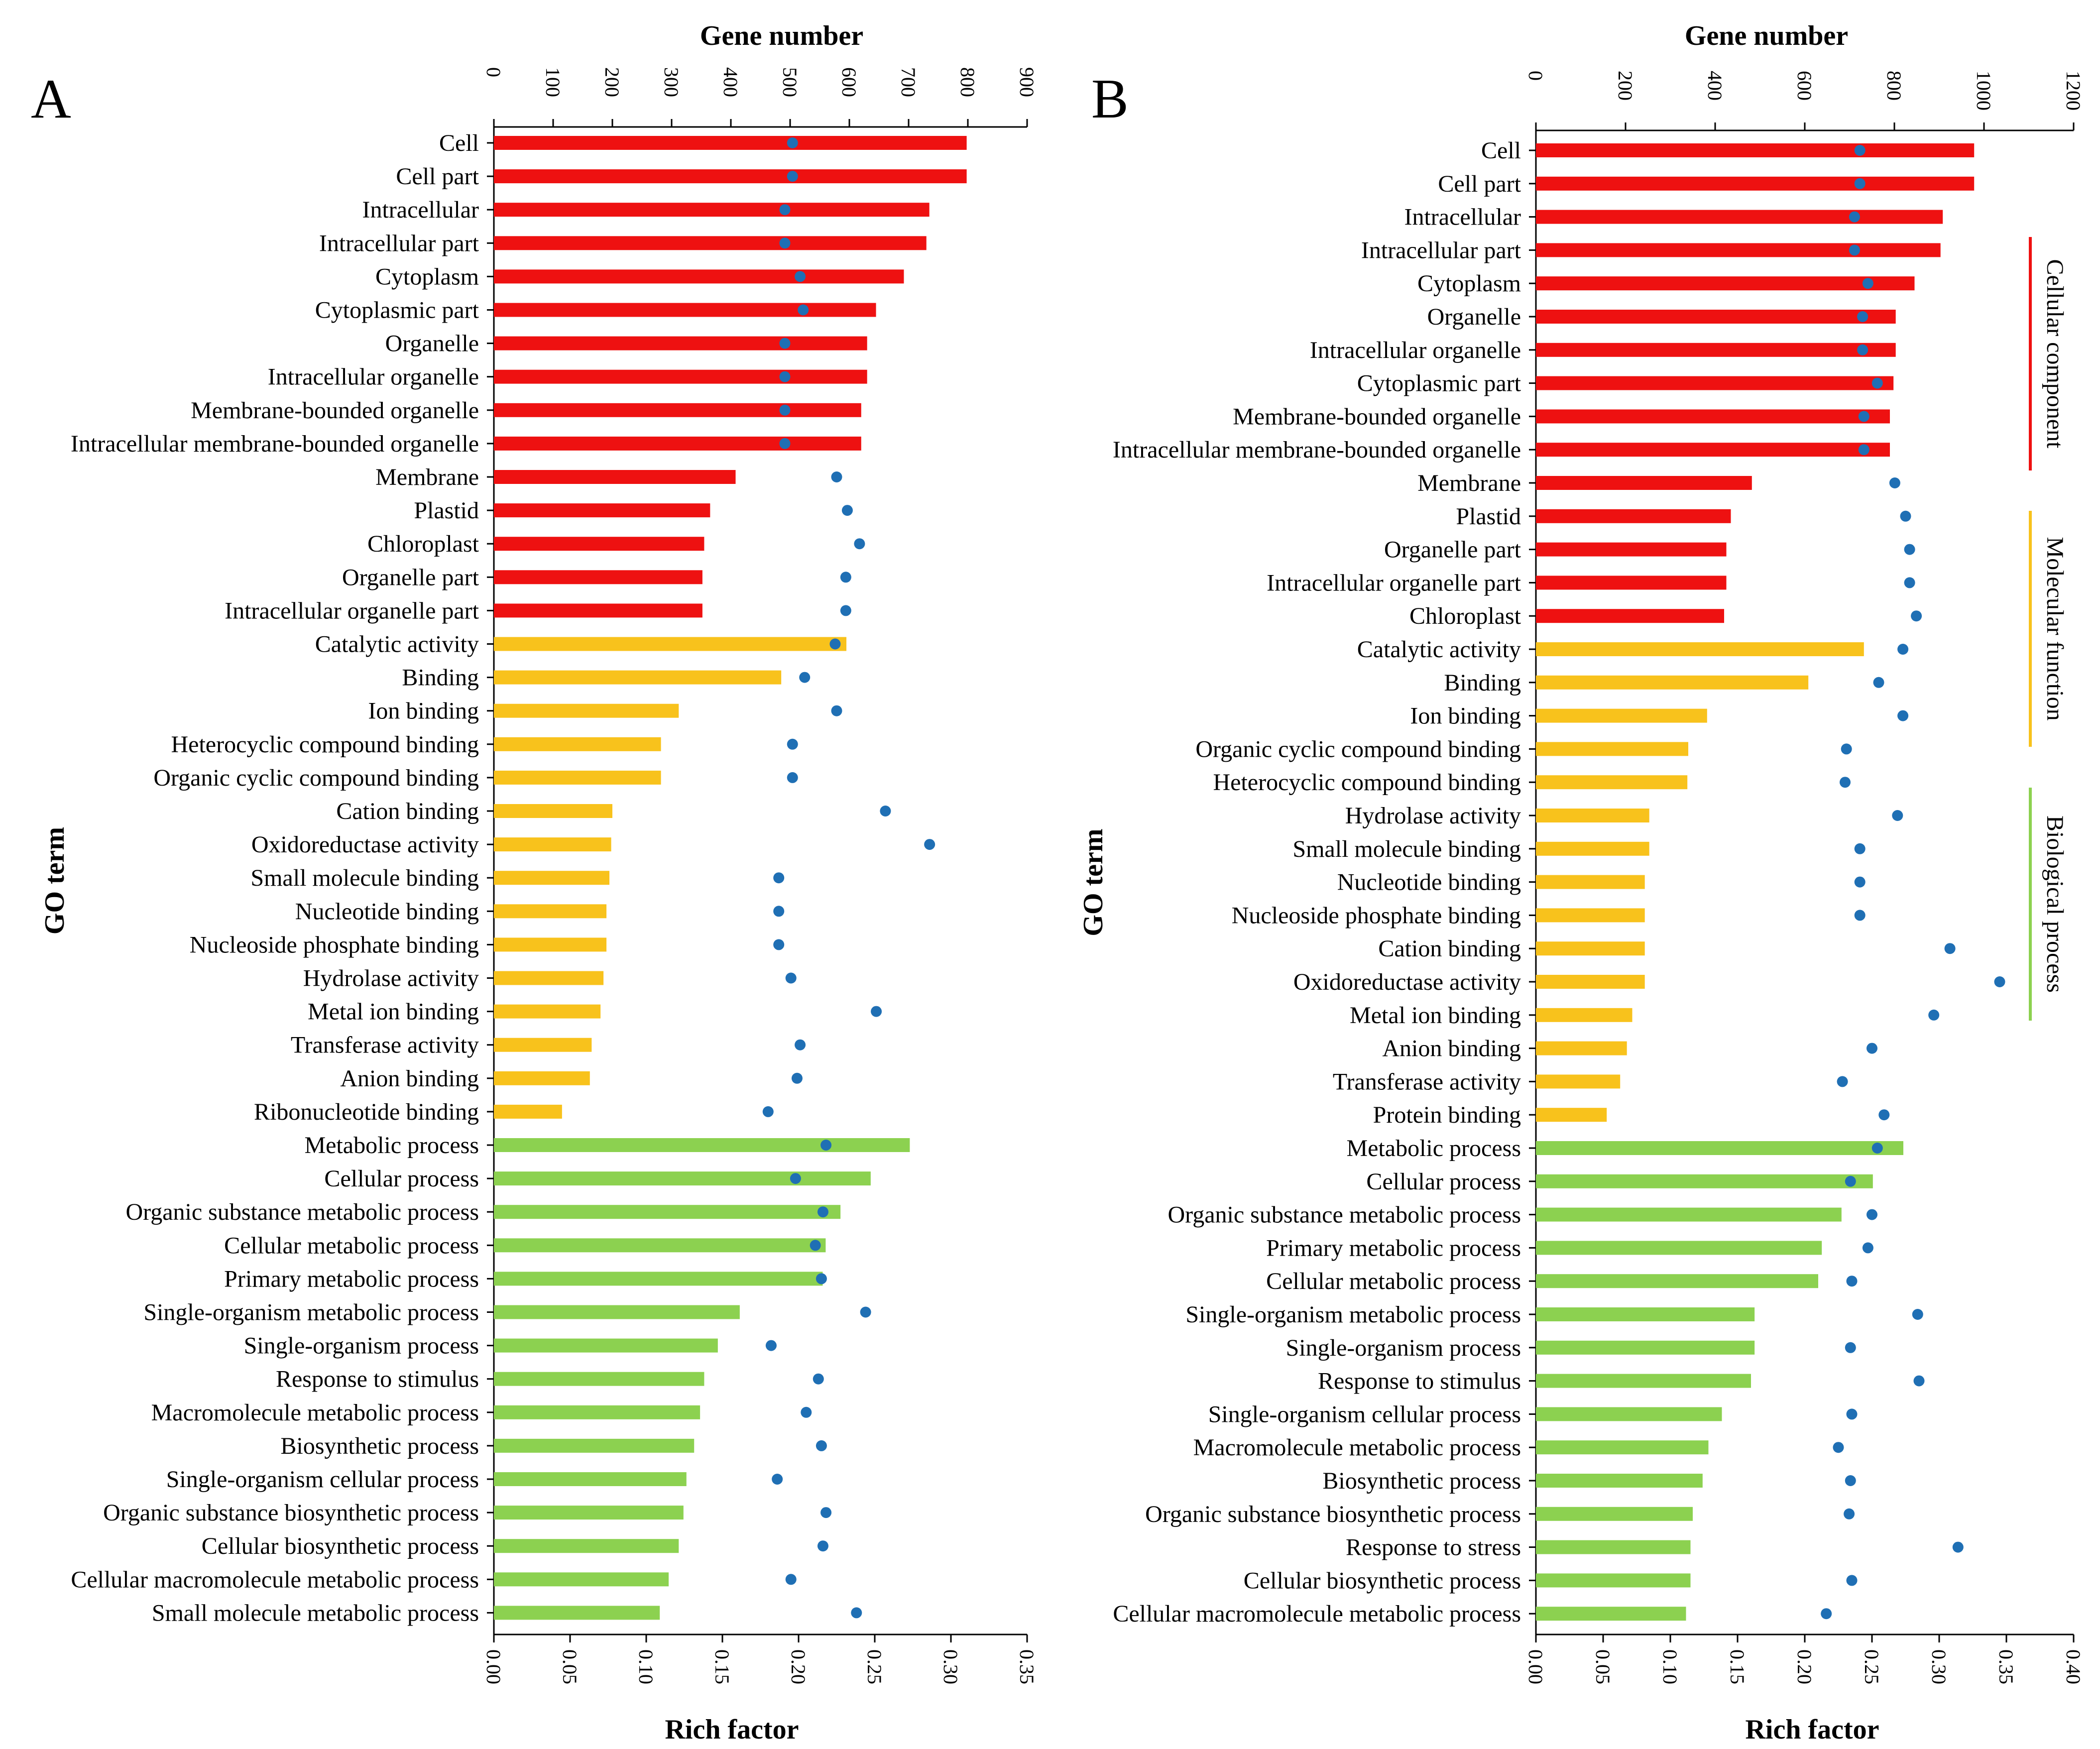  What do you see at coordinates (1358, 749) in the screenshot?
I see `go-term-label: Organic cyclic compound binding` at bounding box center [1358, 749].